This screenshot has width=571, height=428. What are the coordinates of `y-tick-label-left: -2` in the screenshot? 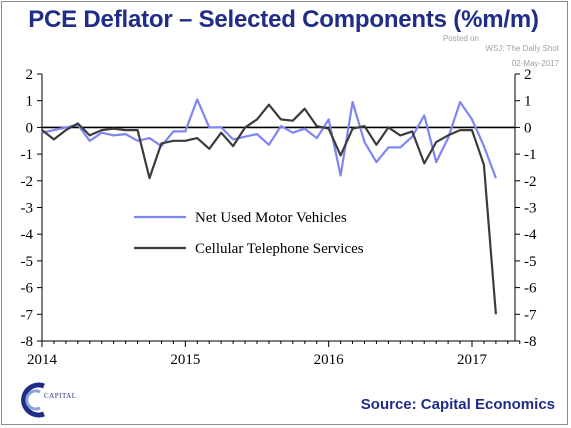 It's located at (27, 182).